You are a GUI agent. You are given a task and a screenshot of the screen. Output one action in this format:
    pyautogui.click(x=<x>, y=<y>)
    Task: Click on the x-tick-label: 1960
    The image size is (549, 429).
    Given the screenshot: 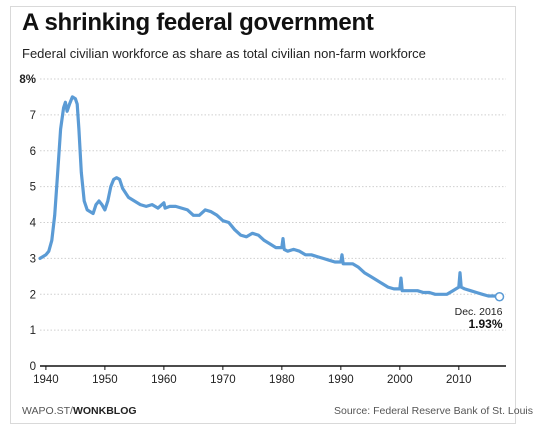 What is the action you would take?
    pyautogui.click(x=164, y=380)
    